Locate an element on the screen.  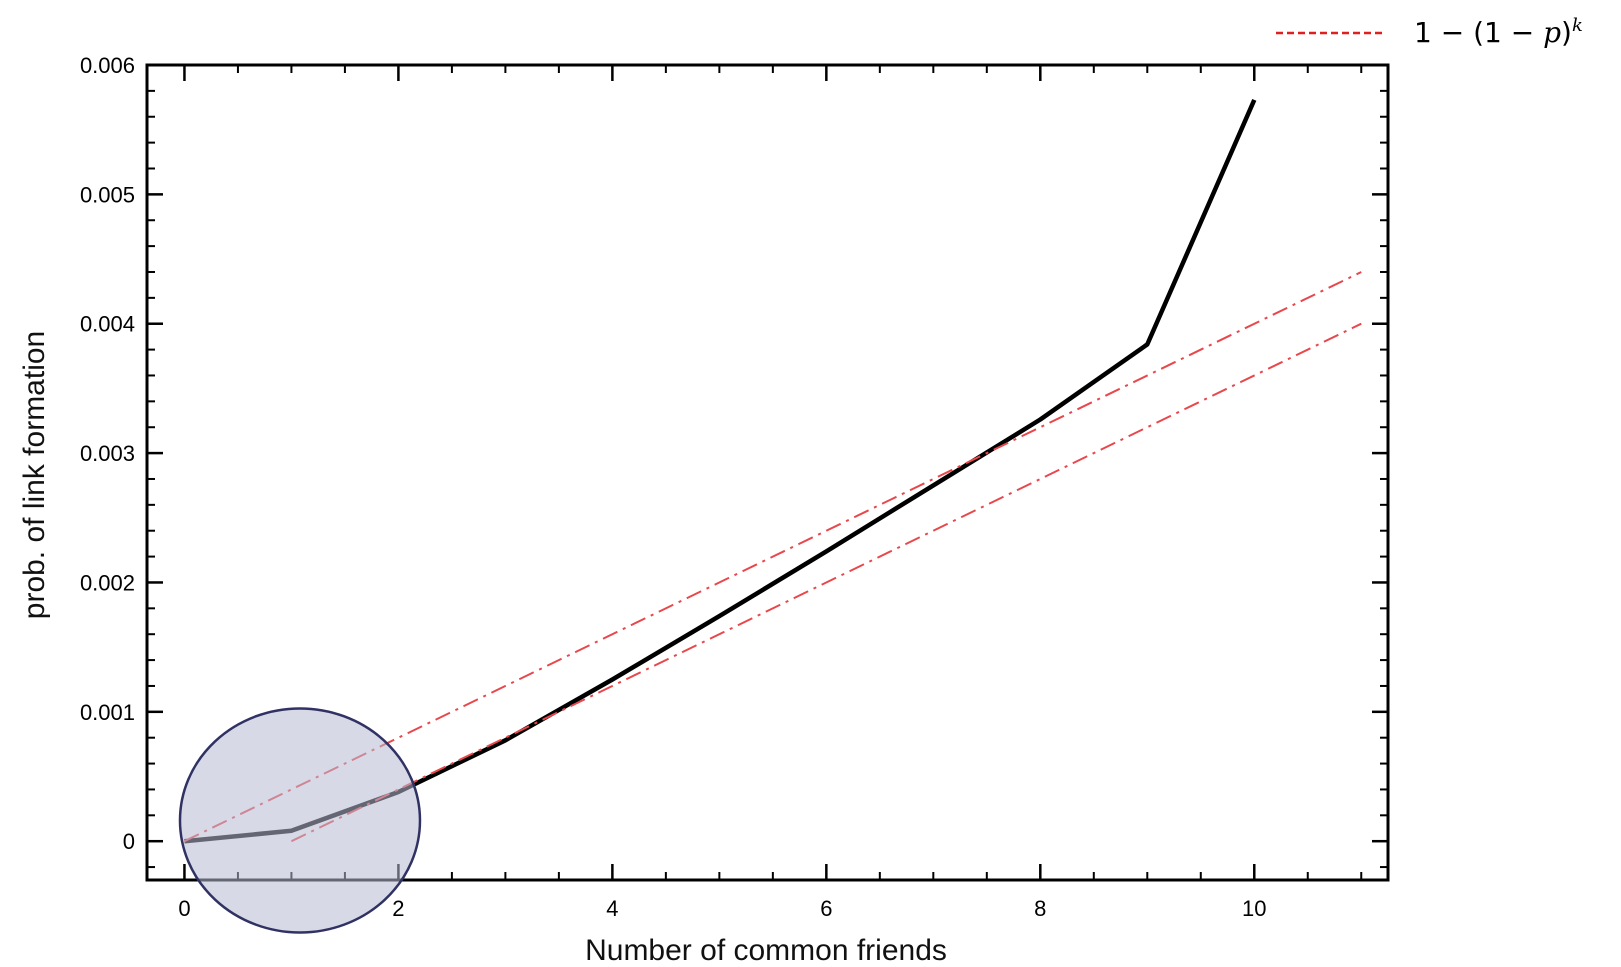
y-tick-label: 0.003 is located at coordinates (107, 453).